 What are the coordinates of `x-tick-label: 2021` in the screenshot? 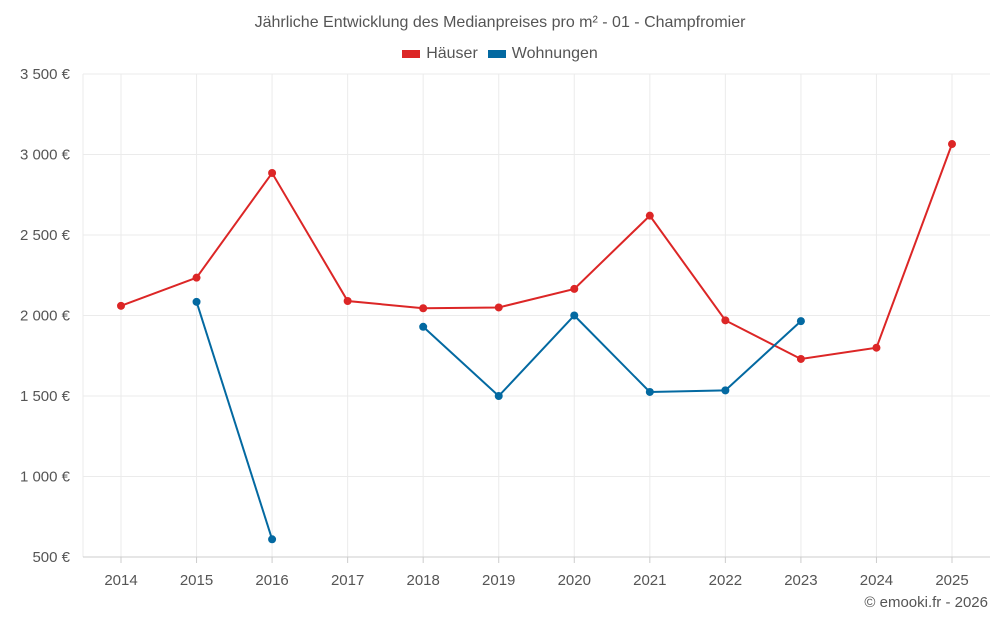 It's located at (649, 580).